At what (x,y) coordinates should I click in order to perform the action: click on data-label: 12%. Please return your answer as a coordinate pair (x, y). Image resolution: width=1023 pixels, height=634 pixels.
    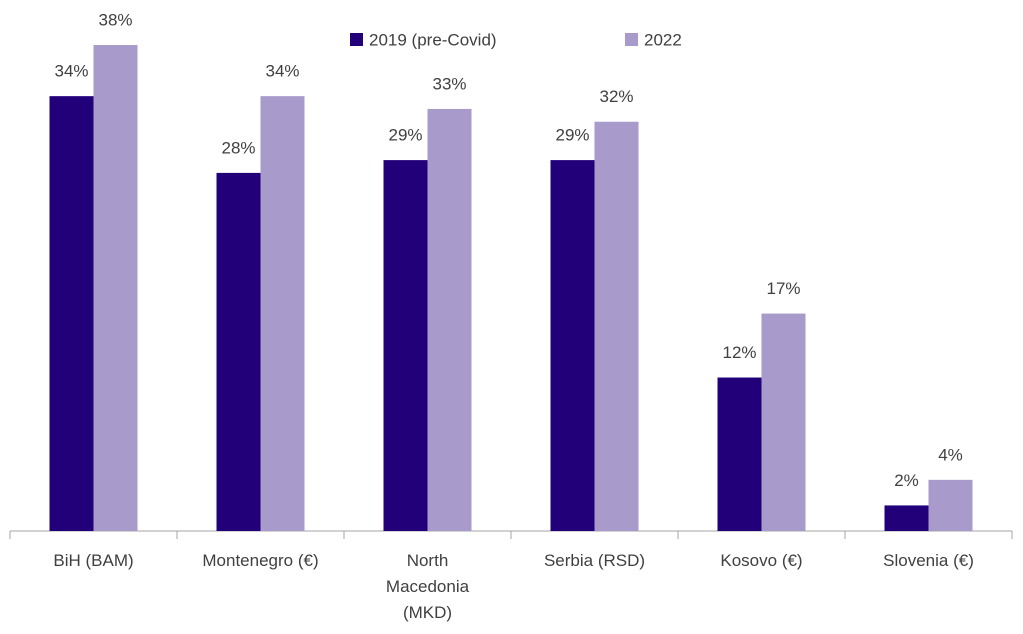
    Looking at the image, I should click on (739, 352).